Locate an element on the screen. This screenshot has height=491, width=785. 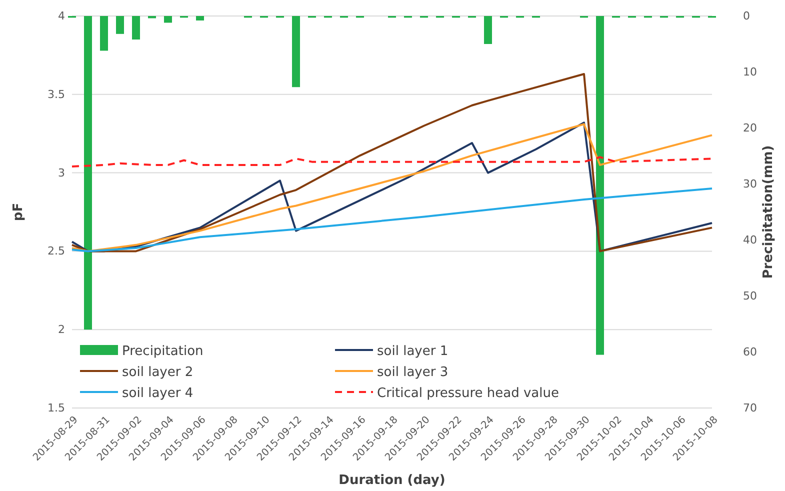
y-tick-label: 1.5 is located at coordinates (56, 408).